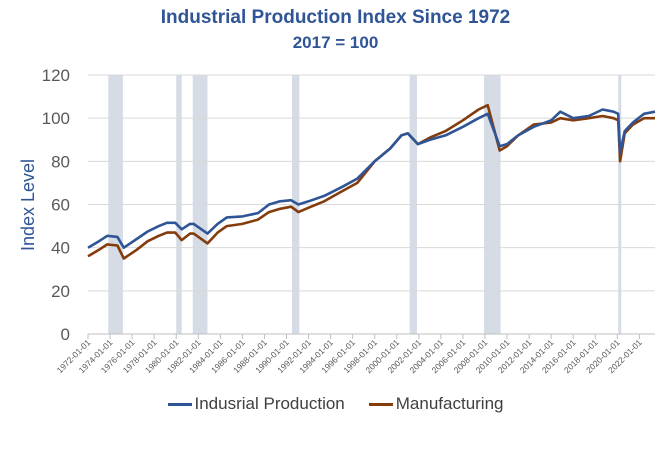  What do you see at coordinates (60, 161) in the screenshot?
I see `y-tick-label: 80` at bounding box center [60, 161].